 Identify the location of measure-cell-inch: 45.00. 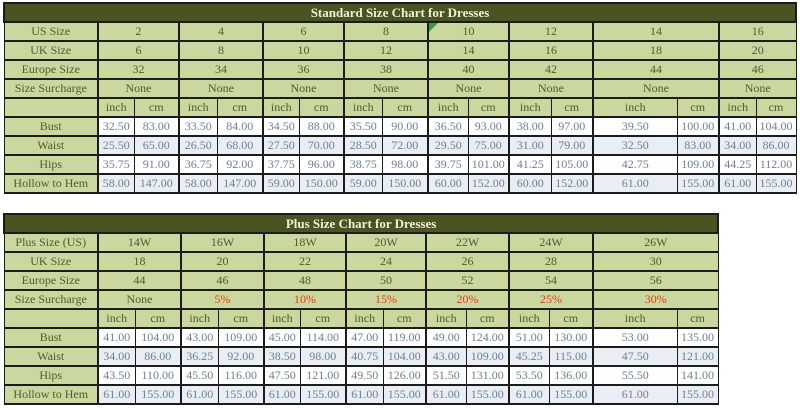
(282, 337).